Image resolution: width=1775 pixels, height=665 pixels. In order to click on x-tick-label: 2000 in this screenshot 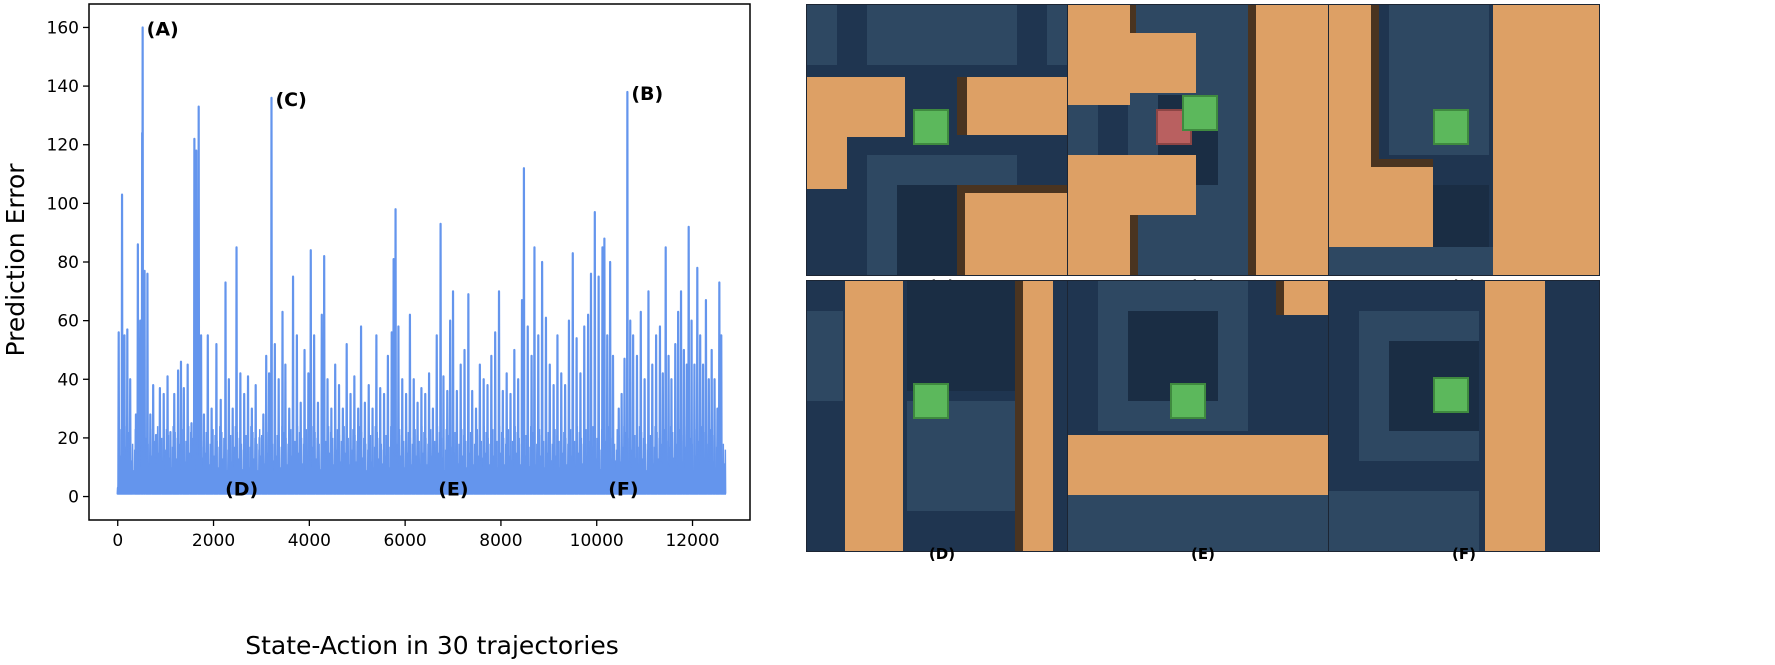, I will do `click(213, 541)`.